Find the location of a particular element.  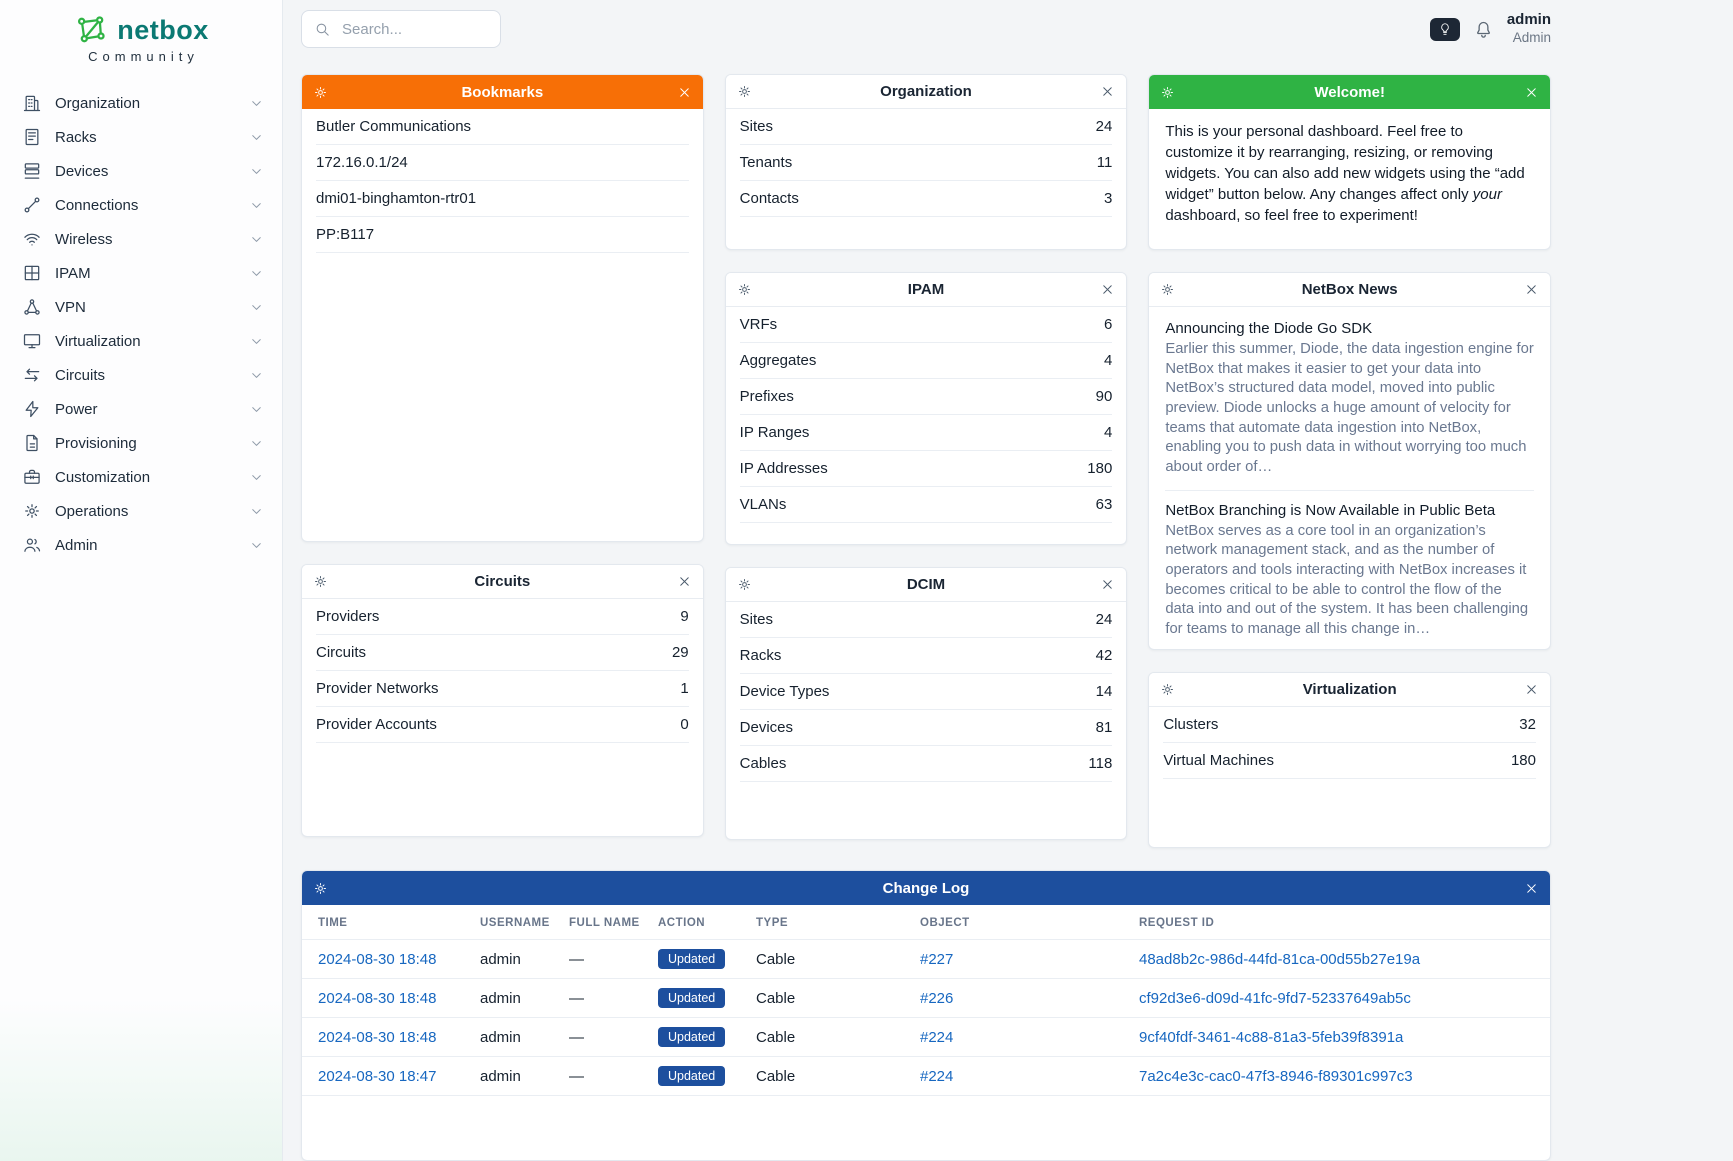

lightbulb-icon is located at coordinates (1445, 29).